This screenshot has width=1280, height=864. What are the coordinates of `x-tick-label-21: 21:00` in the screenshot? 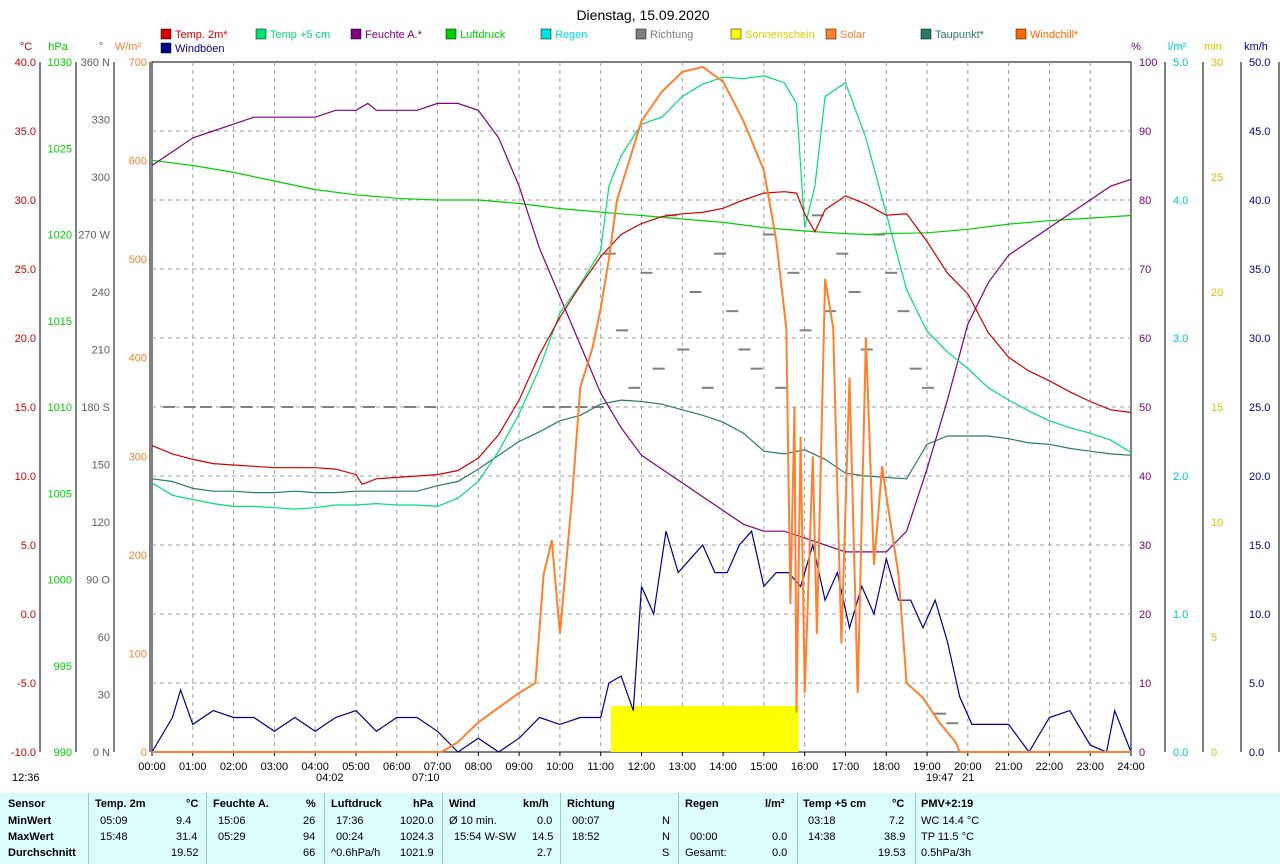 It's located at (1009, 767).